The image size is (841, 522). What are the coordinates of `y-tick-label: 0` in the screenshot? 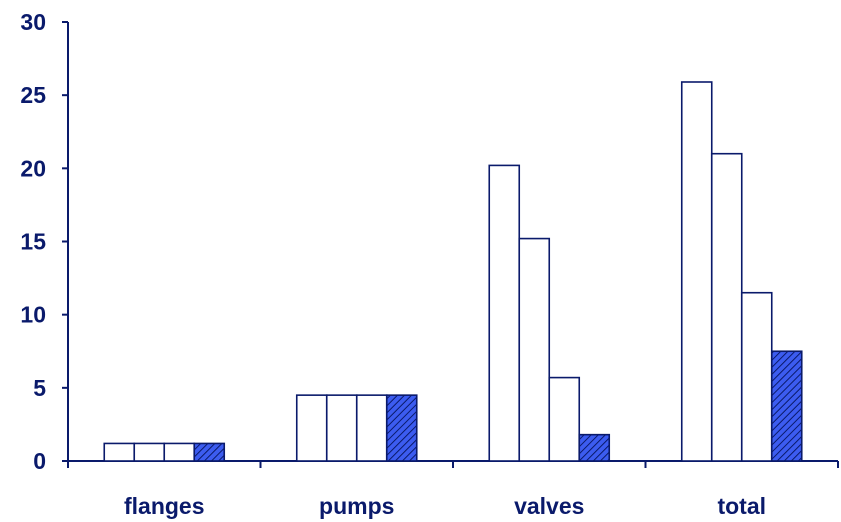 It's located at (39, 461).